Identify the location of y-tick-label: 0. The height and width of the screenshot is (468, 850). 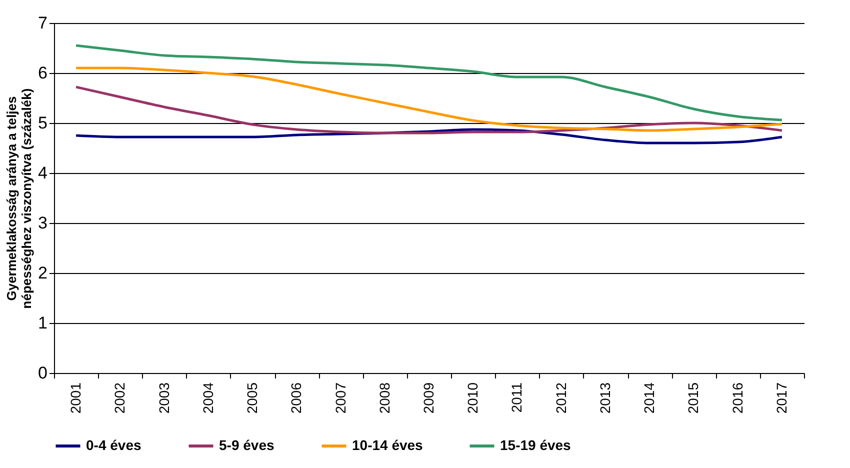
(43, 373).